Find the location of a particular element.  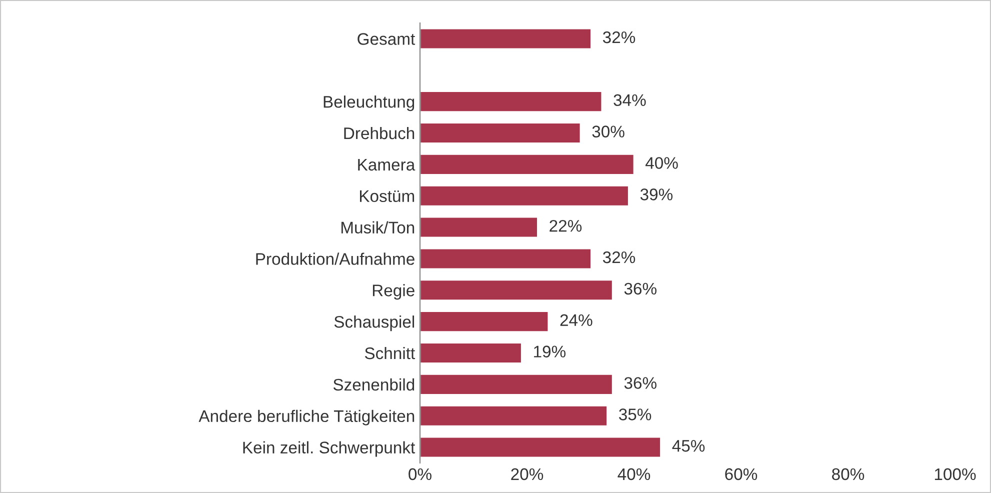

y-tick-label: Musik/Ton is located at coordinates (377, 227).